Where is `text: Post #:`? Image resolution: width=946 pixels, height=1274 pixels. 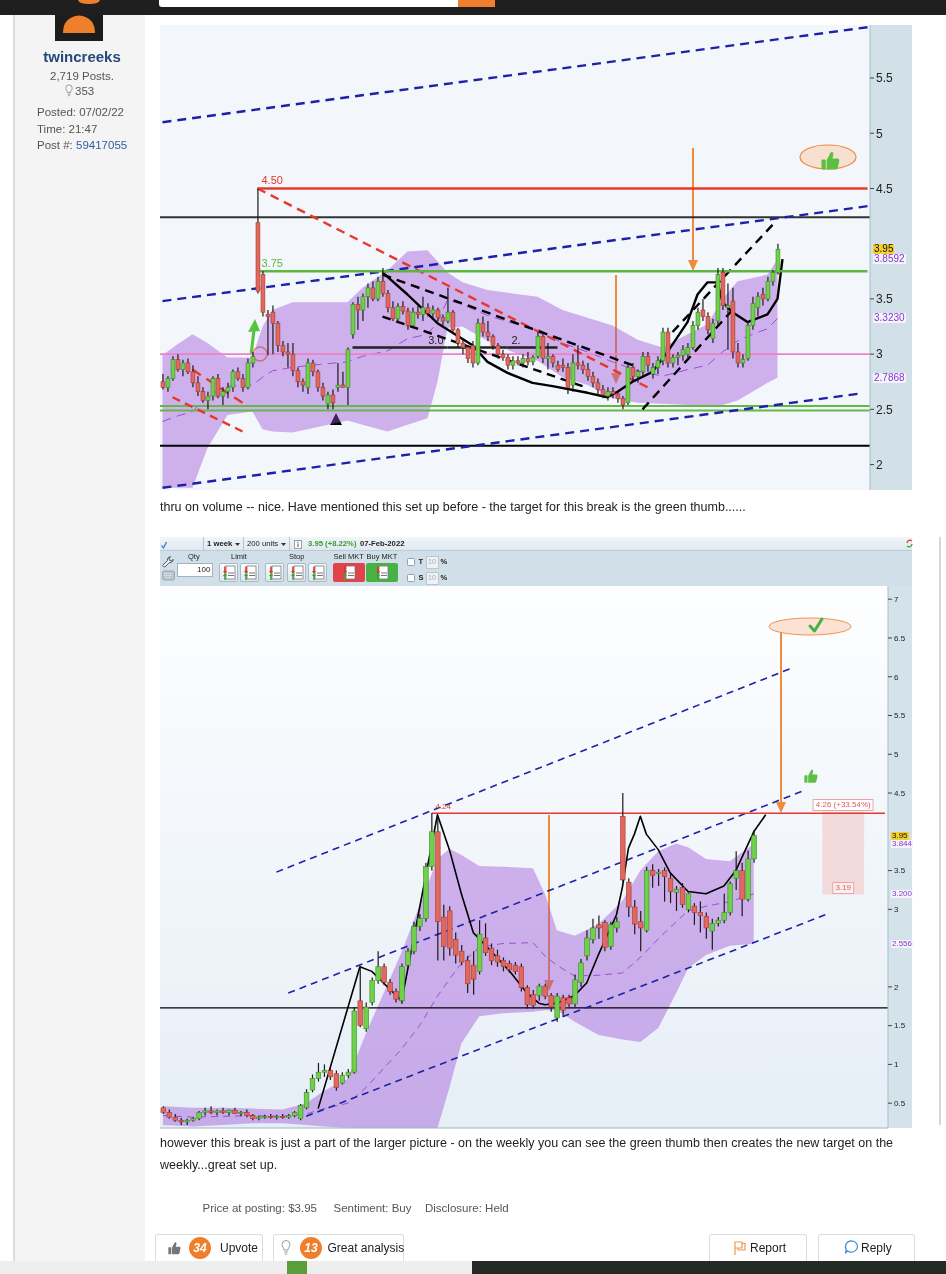
text: Post #: is located at coordinates (55, 145).